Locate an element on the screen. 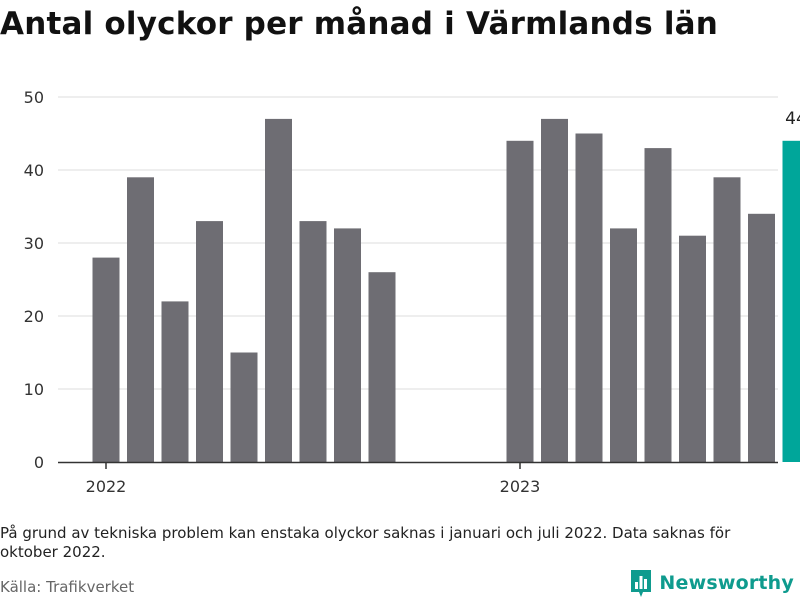 This screenshot has height=600, width=800. data-label-highlight: 44 is located at coordinates (792, 119).